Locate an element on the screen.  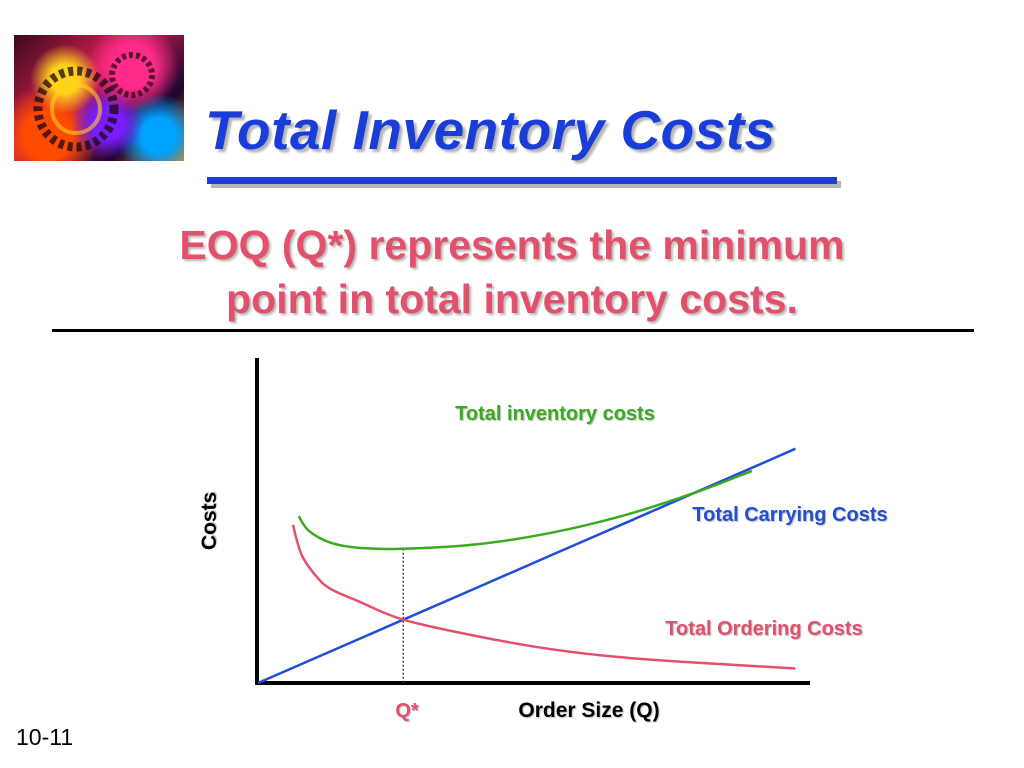
slide-title: Total Inventory Costs is located at coordinates (490, 130).